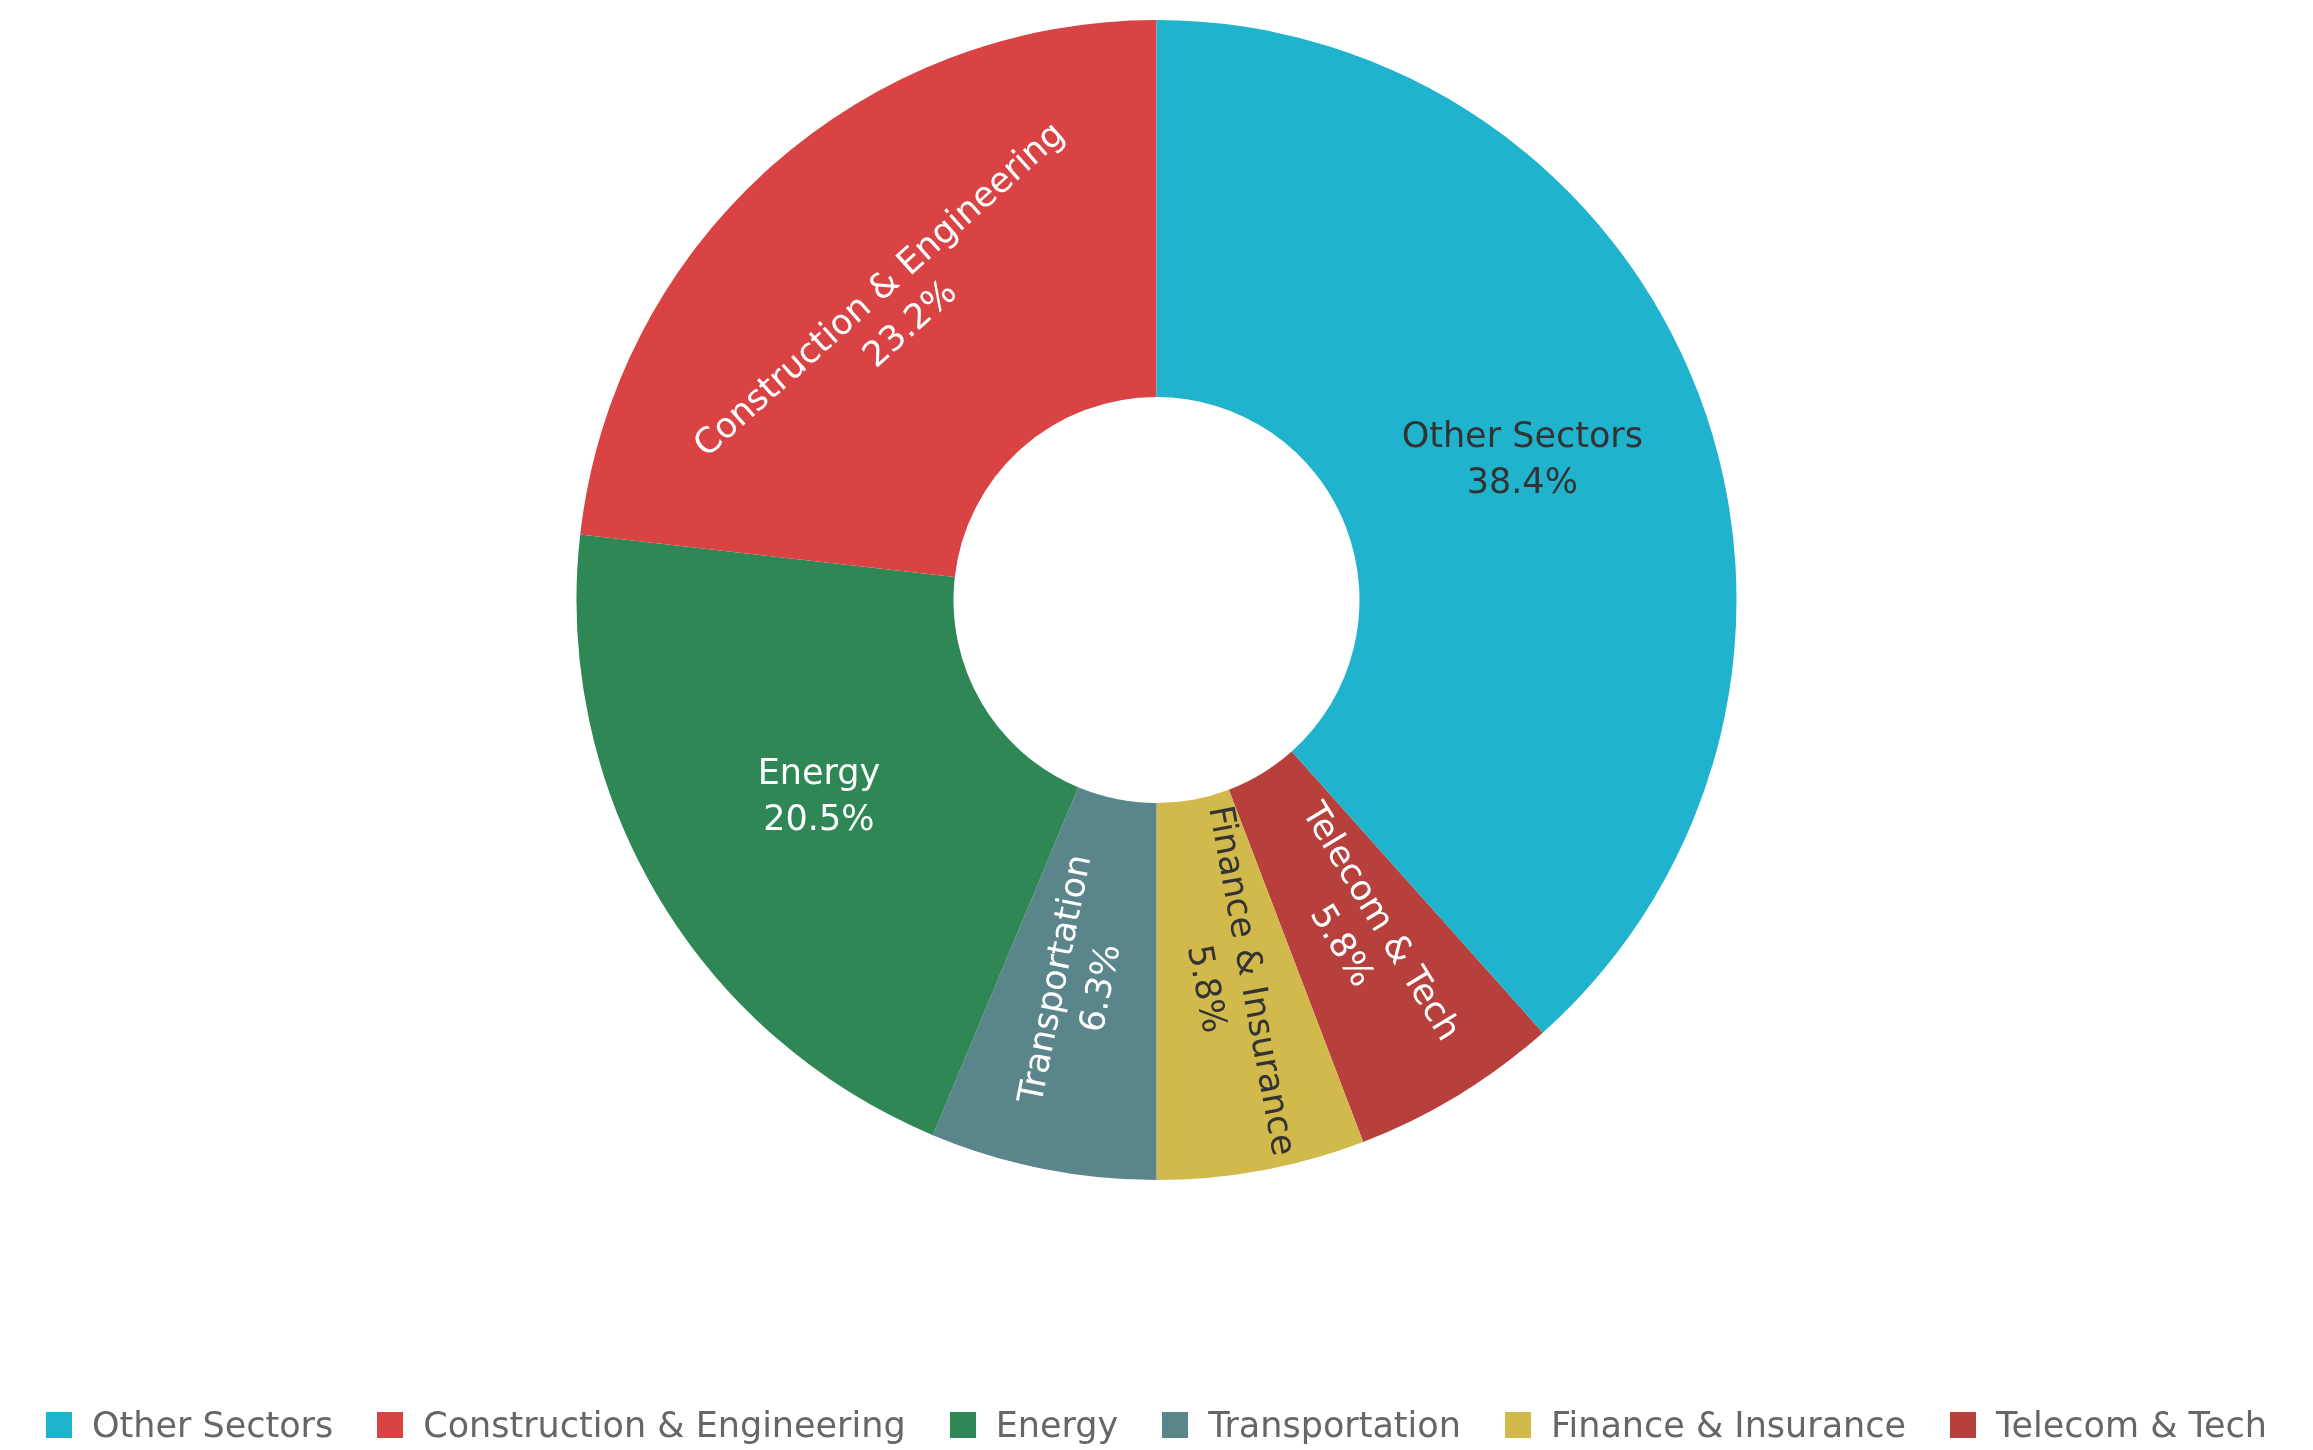 The width and height of the screenshot is (2313, 1450). I want to click on data-label: 20.5%, so click(819, 818).